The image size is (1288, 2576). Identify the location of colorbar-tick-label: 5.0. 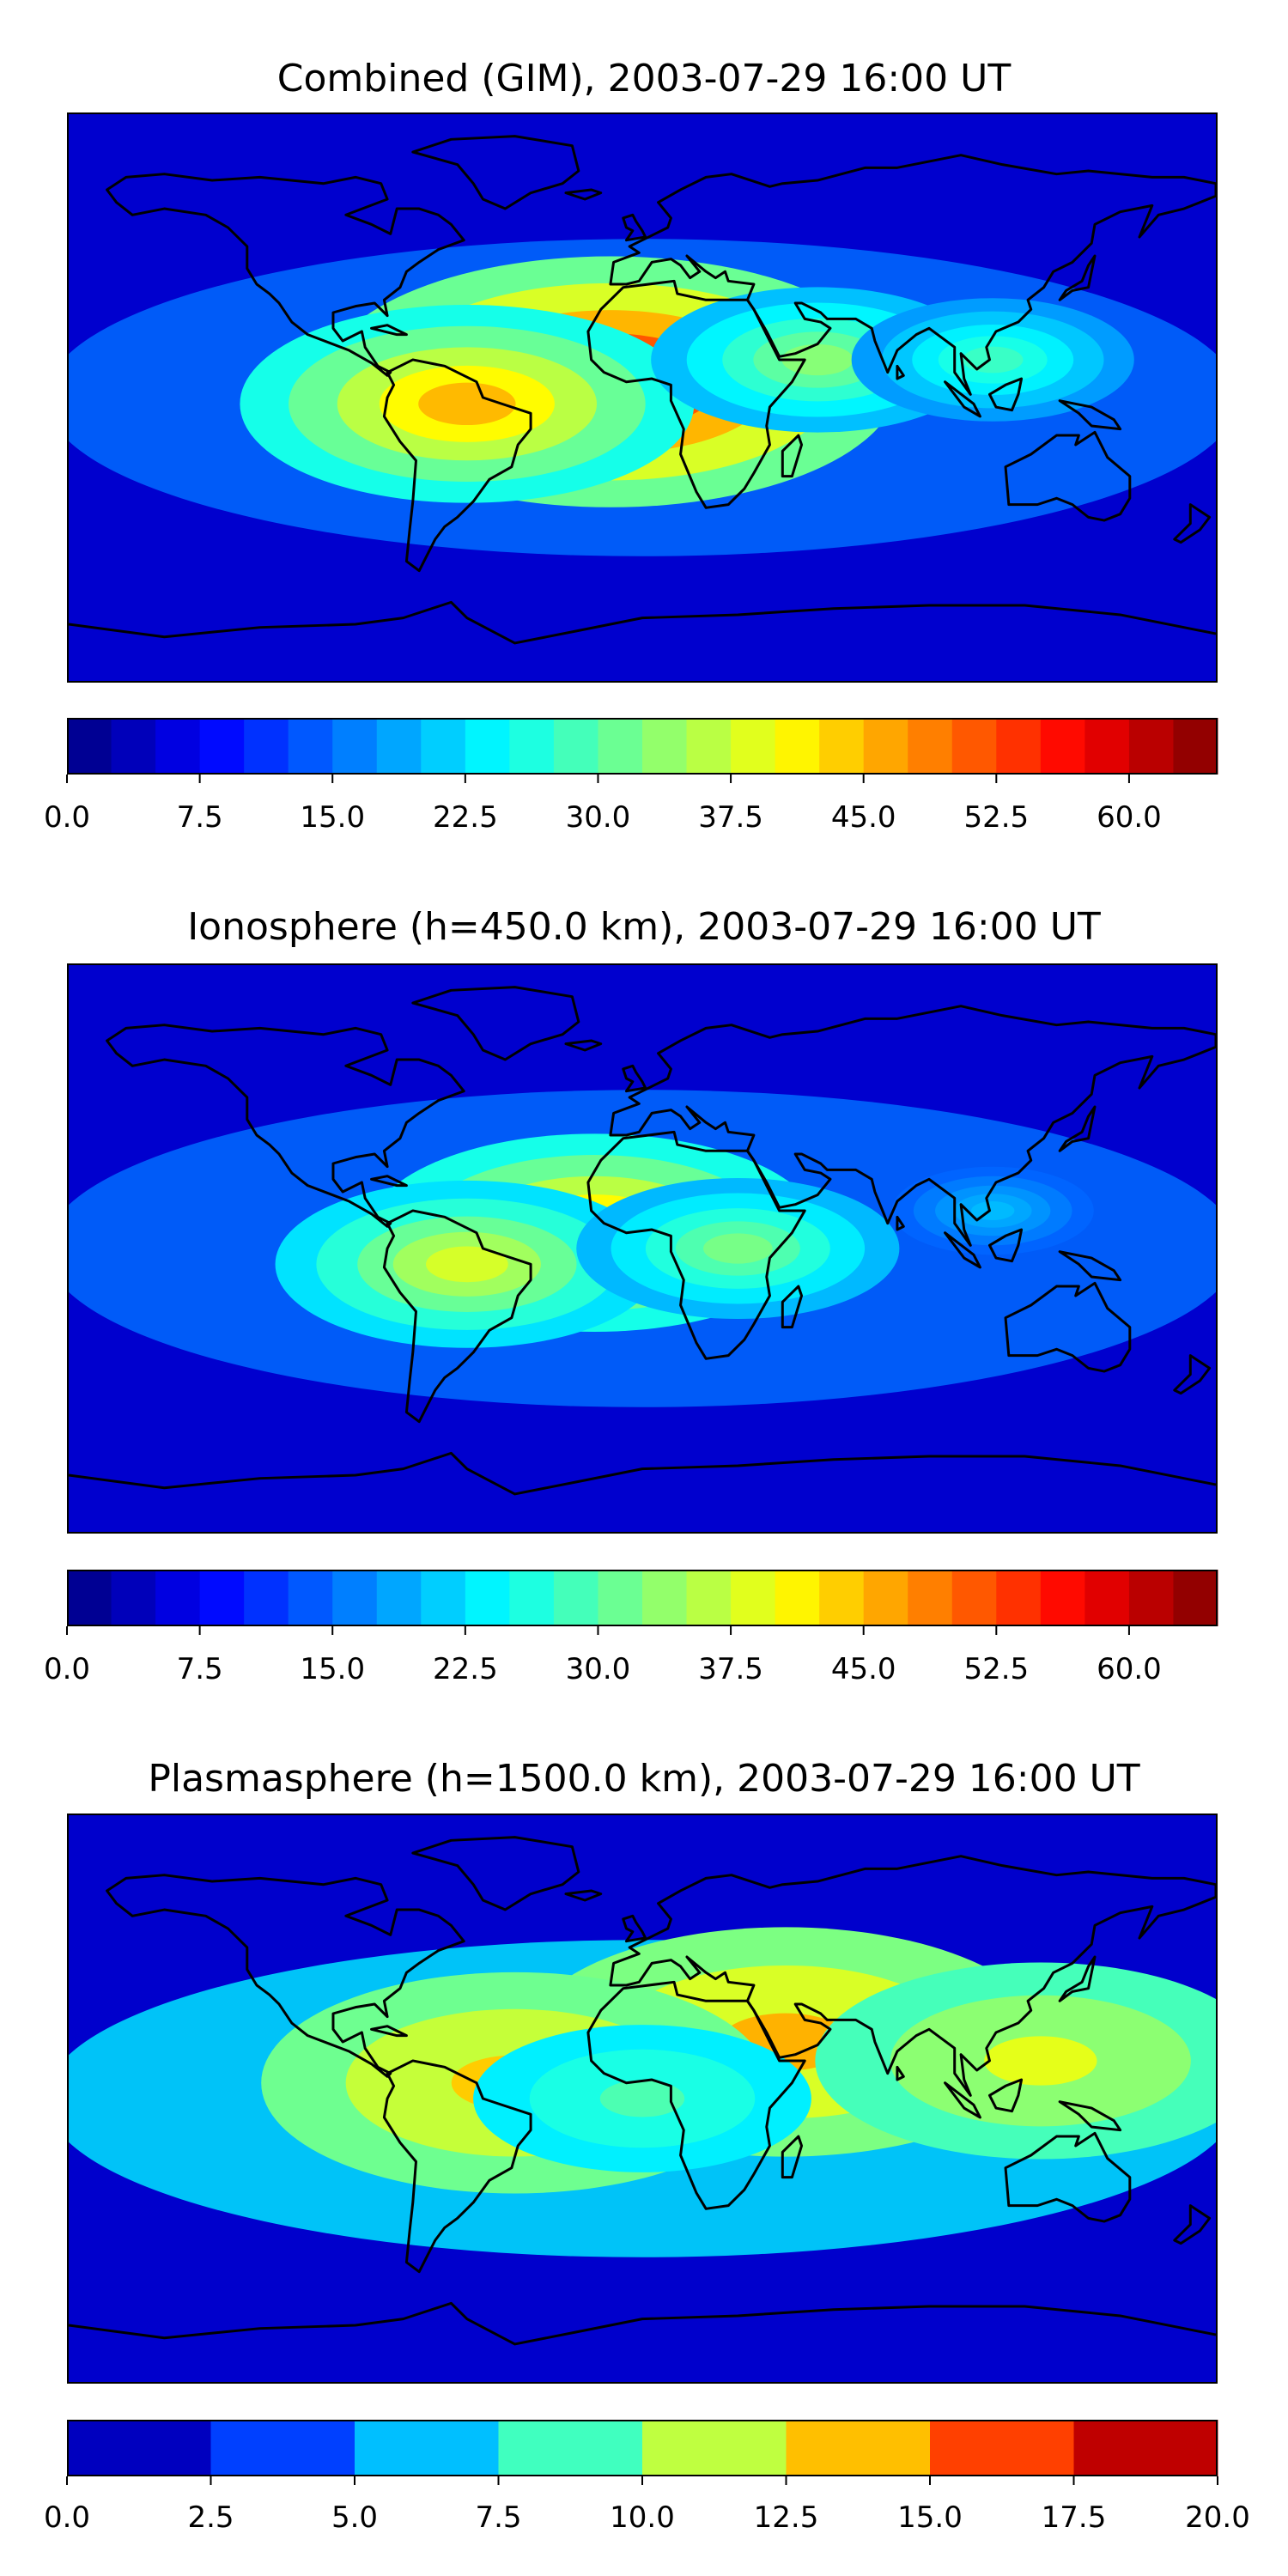
(355, 2517).